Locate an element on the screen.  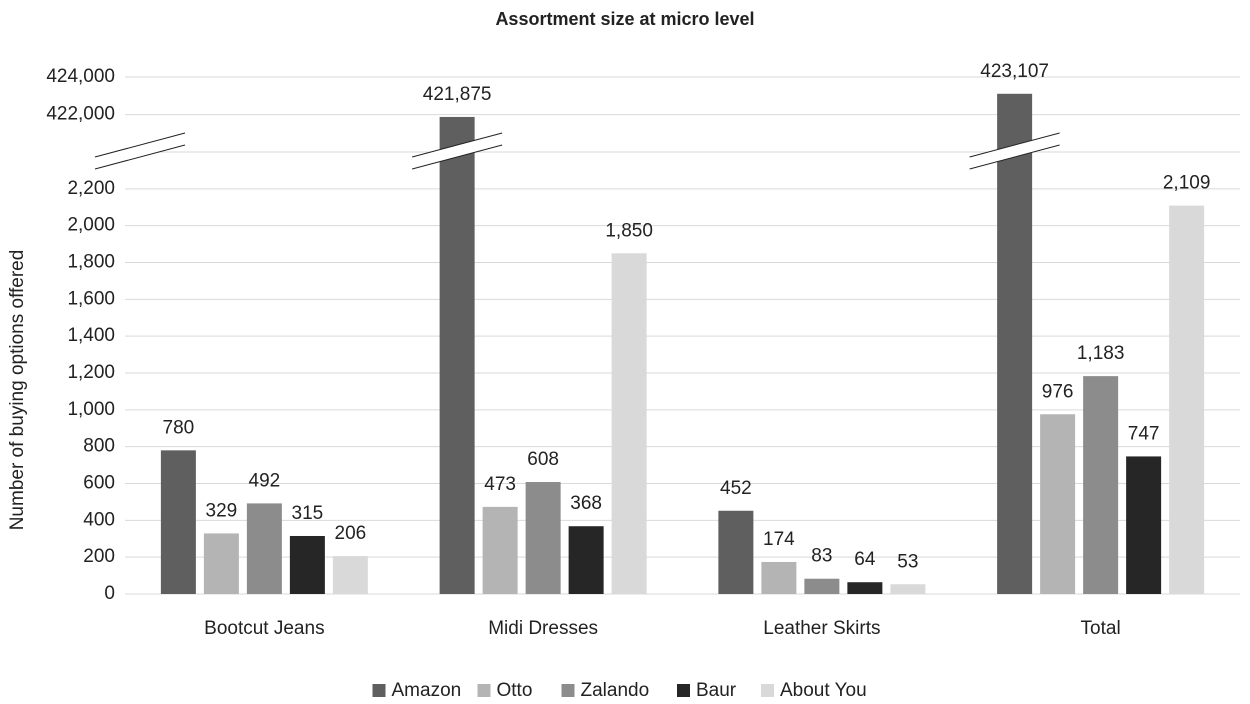
data-label: 423,107 is located at coordinates (1014, 71).